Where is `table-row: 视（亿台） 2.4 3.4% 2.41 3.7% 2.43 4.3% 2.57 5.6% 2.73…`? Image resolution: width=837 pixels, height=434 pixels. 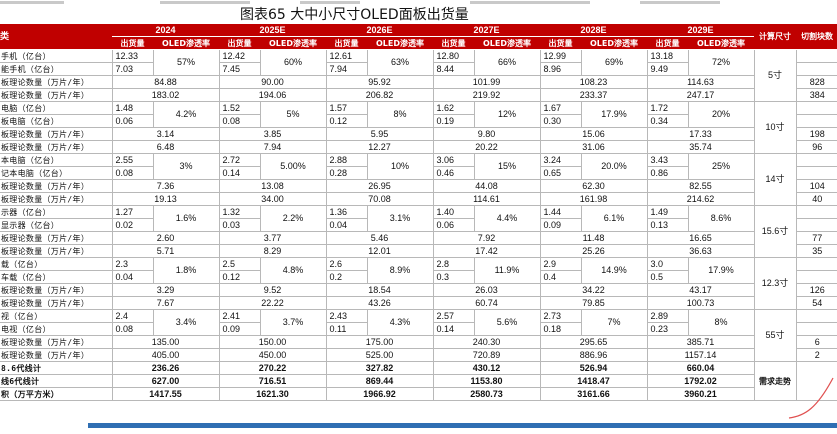 table-row: 视（亿台） 2.4 3.4% 2.41 3.7% 2.43 4.3% 2.57 5.6% 2.73… is located at coordinates (418, 335).